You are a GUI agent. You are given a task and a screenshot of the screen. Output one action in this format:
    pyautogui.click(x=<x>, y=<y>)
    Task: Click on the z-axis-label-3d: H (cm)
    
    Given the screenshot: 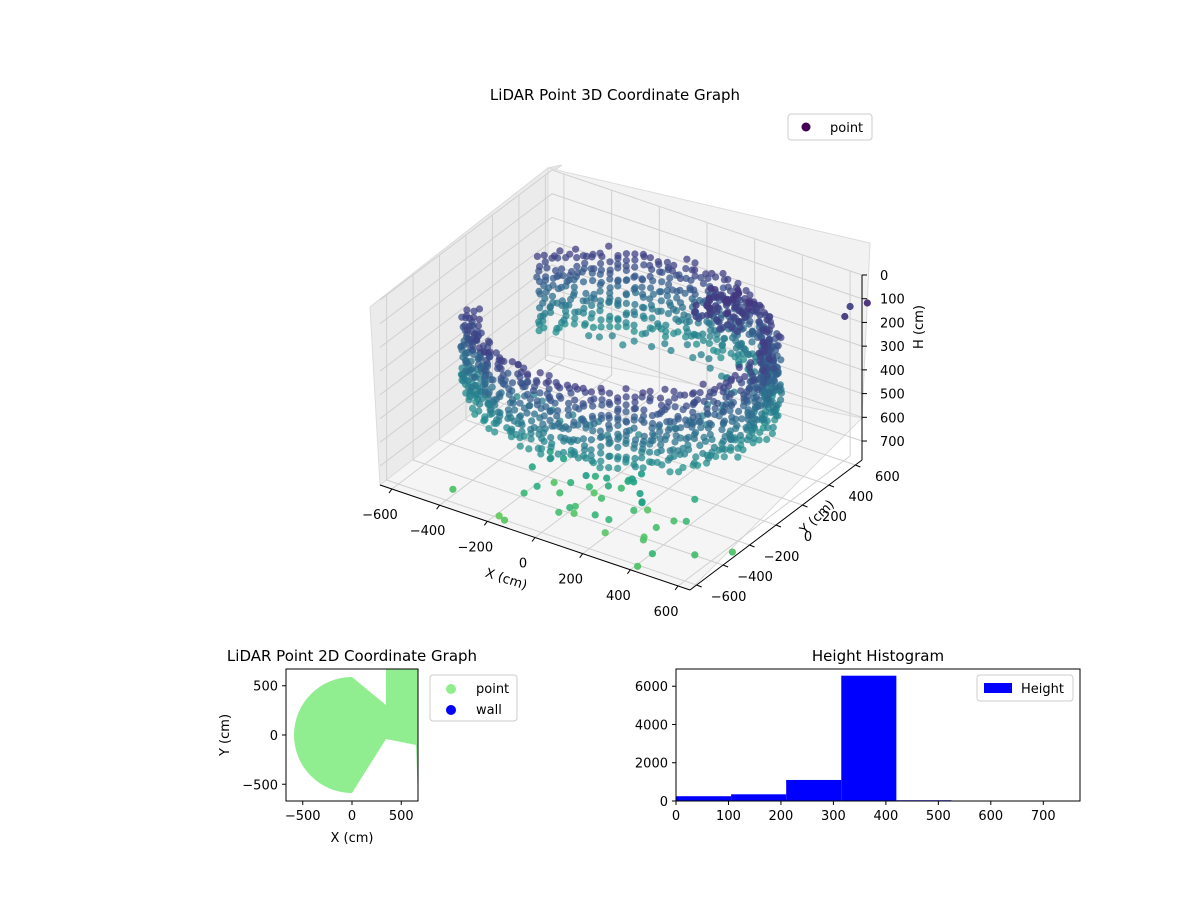 What is the action you would take?
    pyautogui.click(x=919, y=327)
    